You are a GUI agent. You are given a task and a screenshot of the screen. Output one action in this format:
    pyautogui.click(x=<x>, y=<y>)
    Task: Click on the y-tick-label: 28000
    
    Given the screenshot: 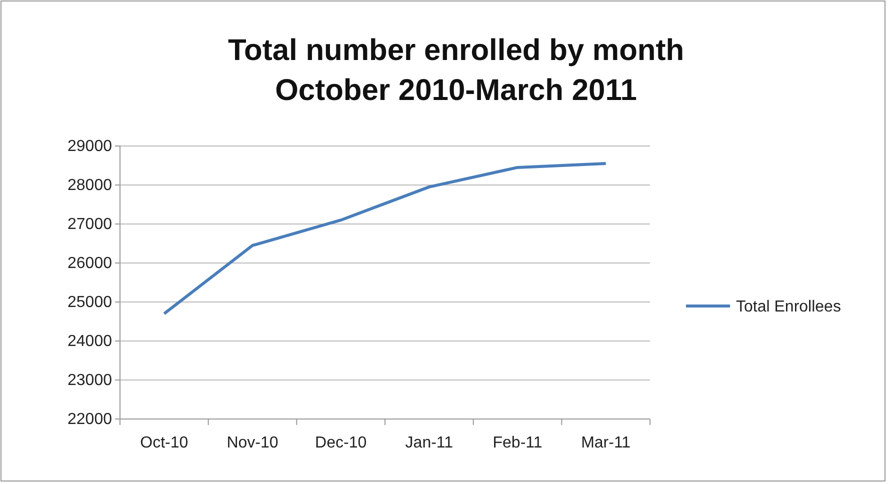 What is the action you would take?
    pyautogui.click(x=90, y=185)
    